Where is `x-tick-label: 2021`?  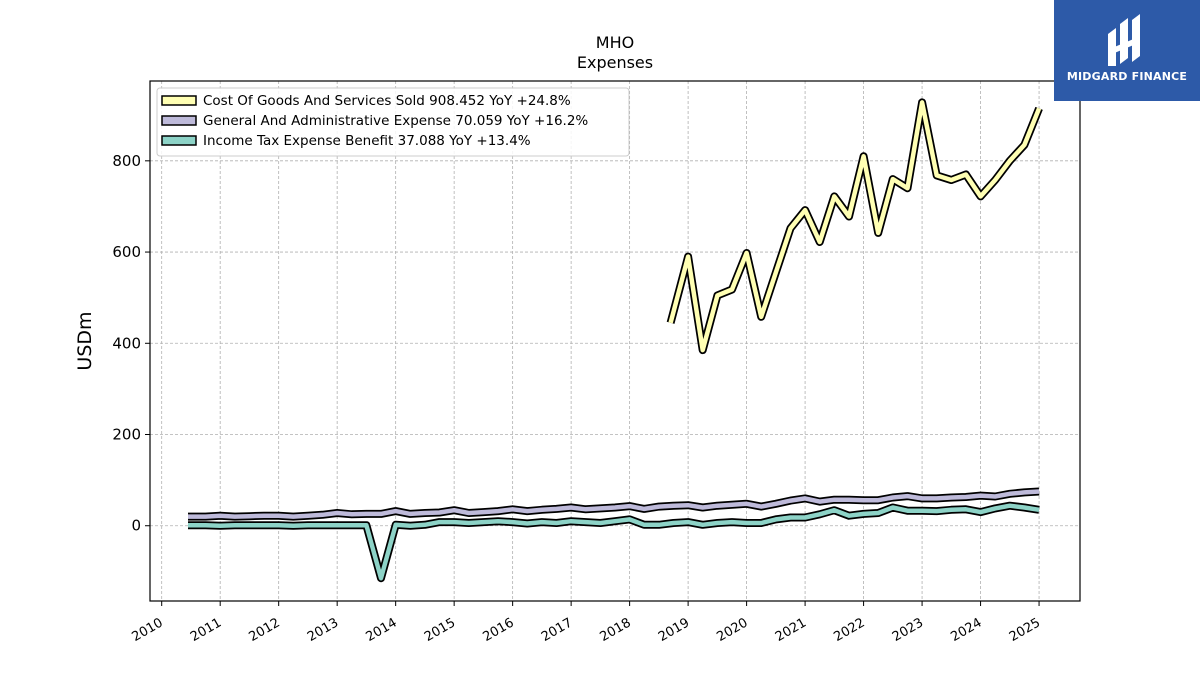
x-tick-label: 2021 is located at coordinates (791, 630).